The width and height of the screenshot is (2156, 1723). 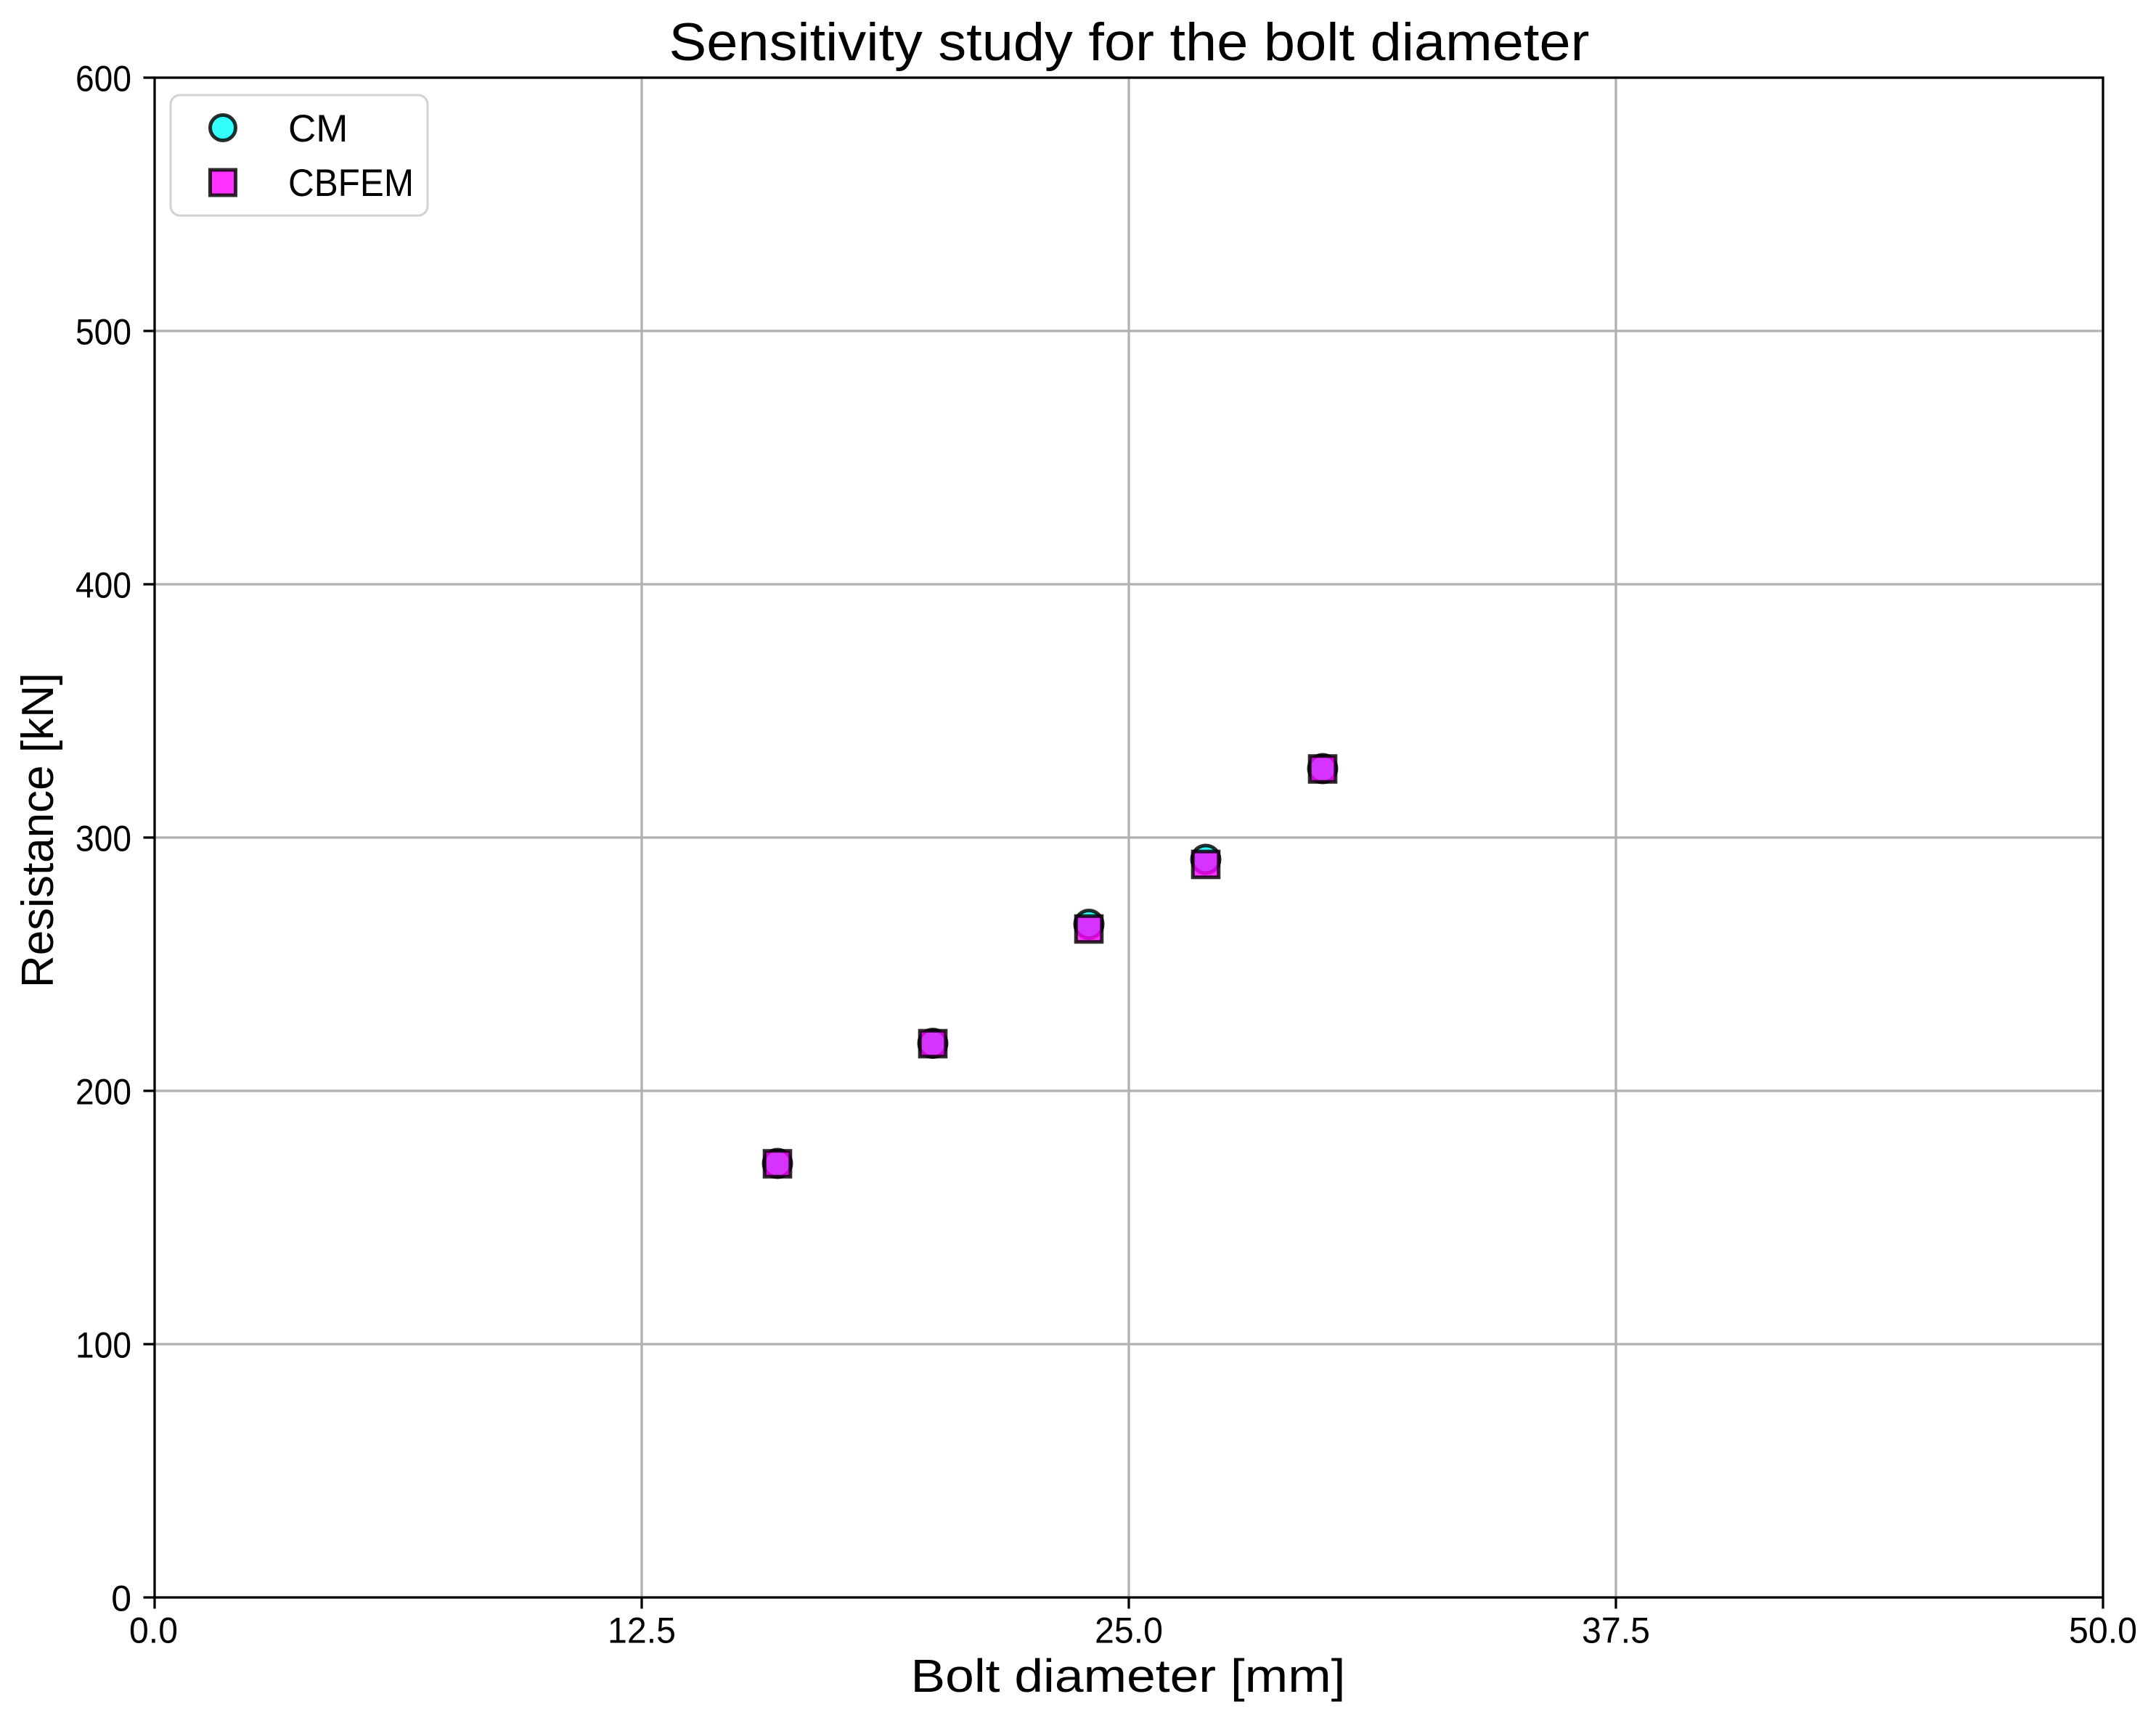 I want to click on svg-text: 25.0, so click(x=1129, y=1631).